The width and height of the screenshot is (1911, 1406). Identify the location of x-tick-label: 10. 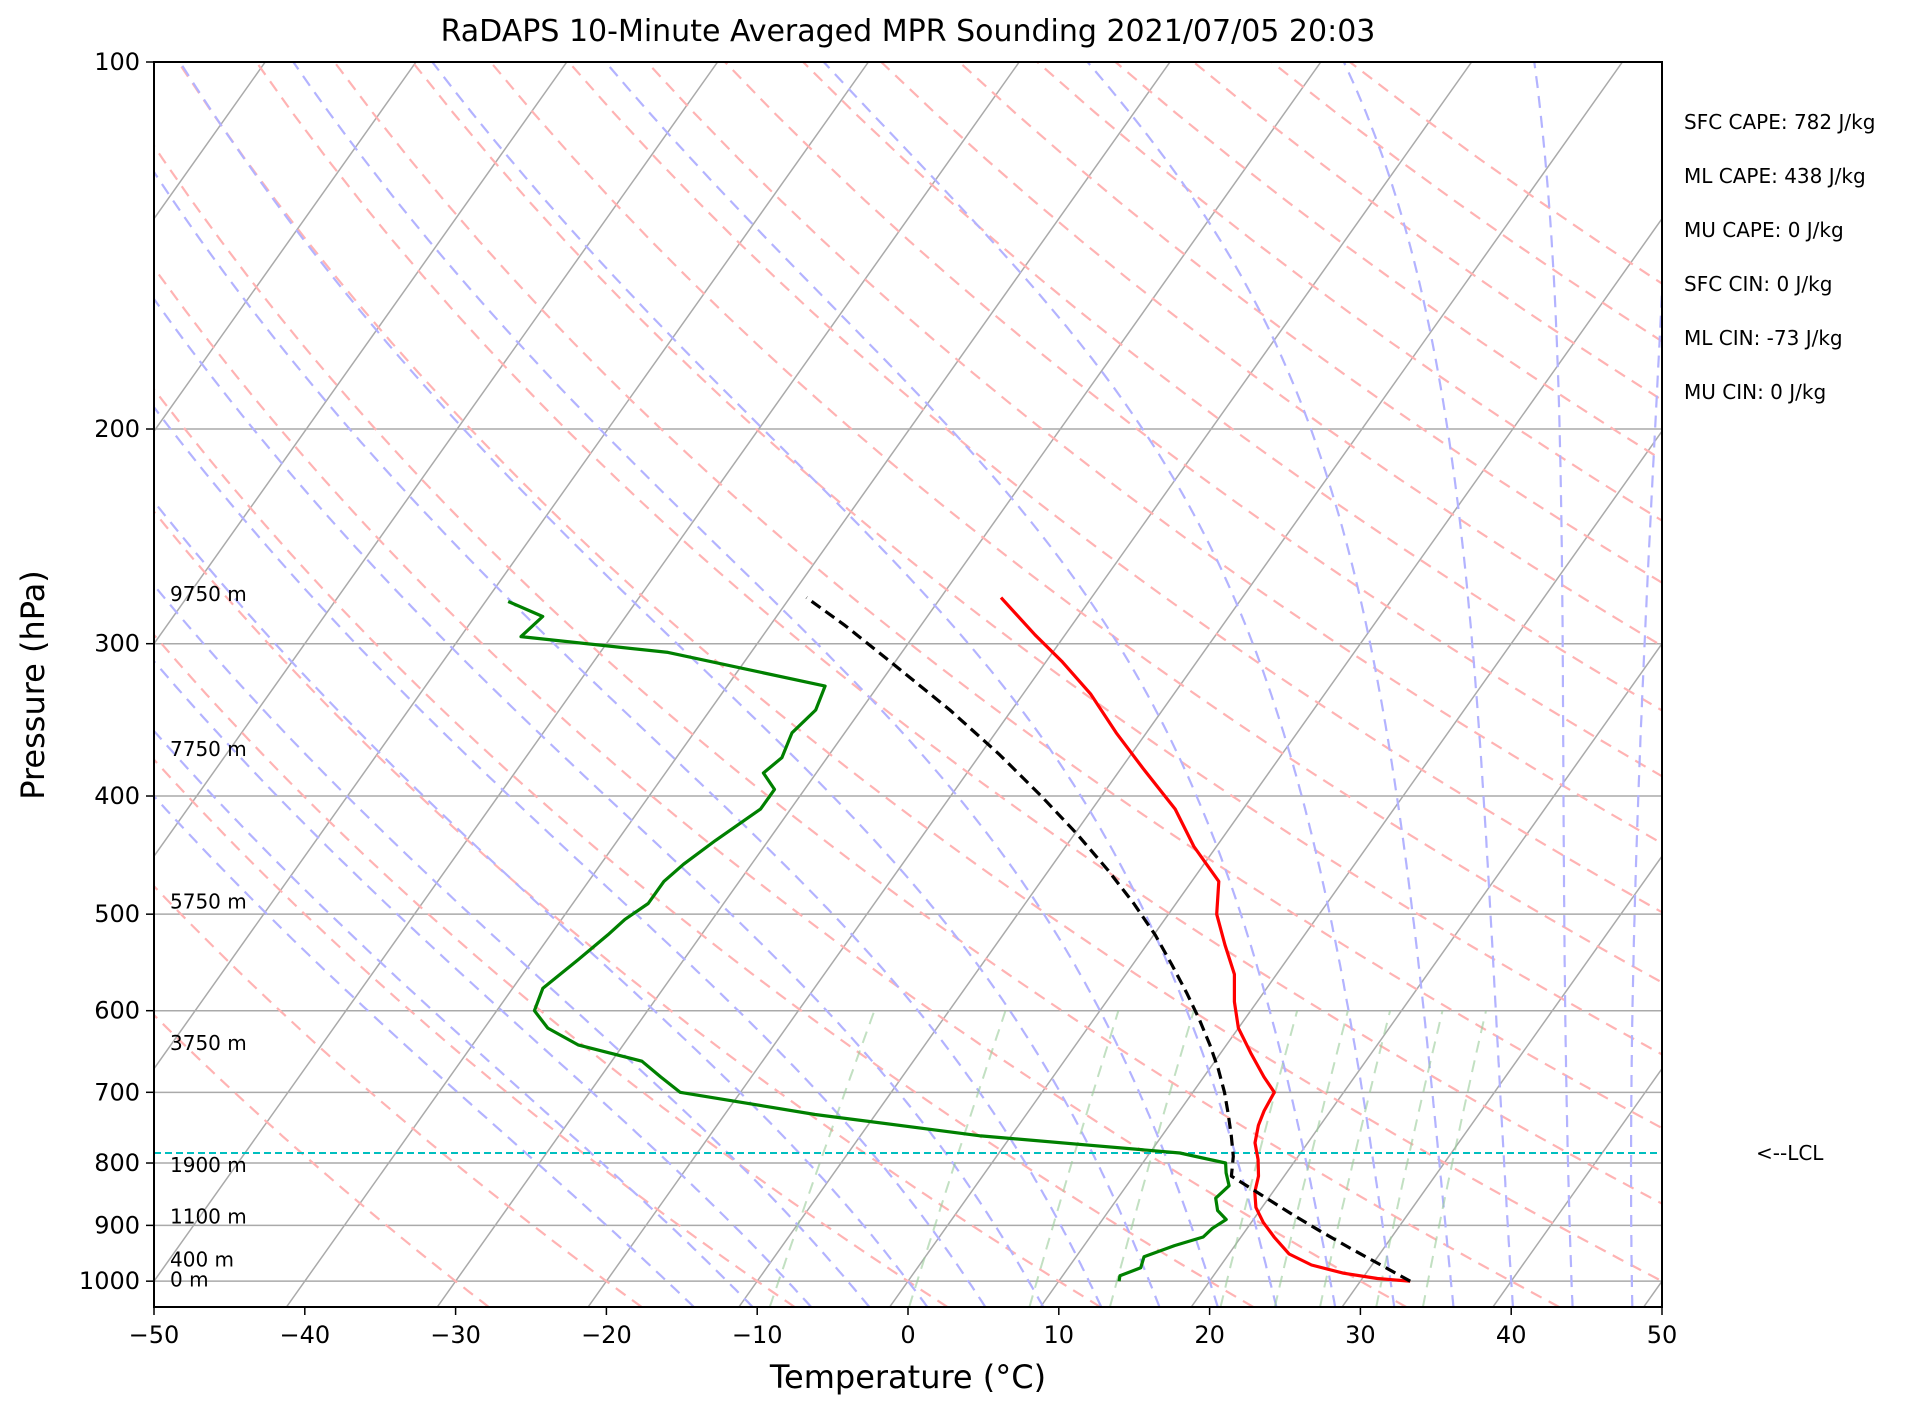
(1059, 1335).